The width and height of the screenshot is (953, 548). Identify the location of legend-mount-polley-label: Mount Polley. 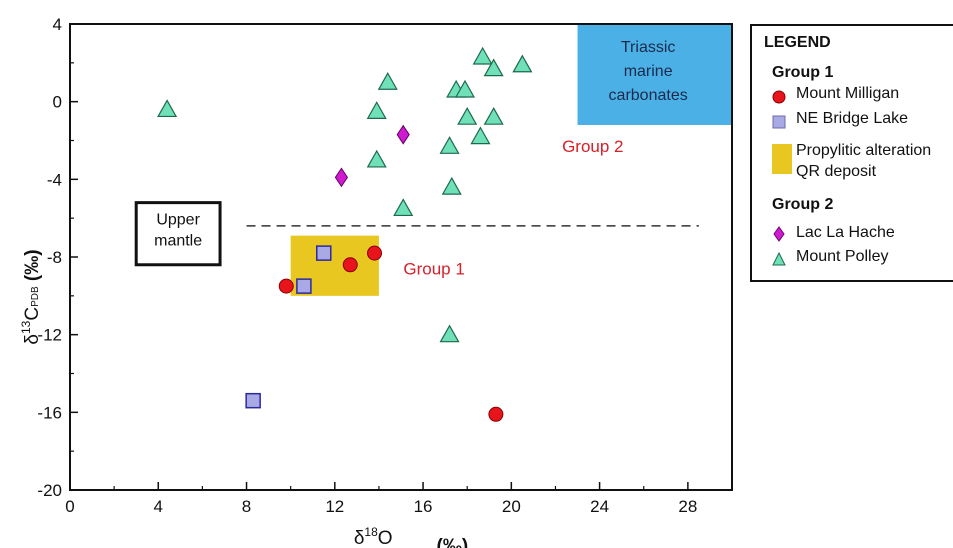
(842, 256).